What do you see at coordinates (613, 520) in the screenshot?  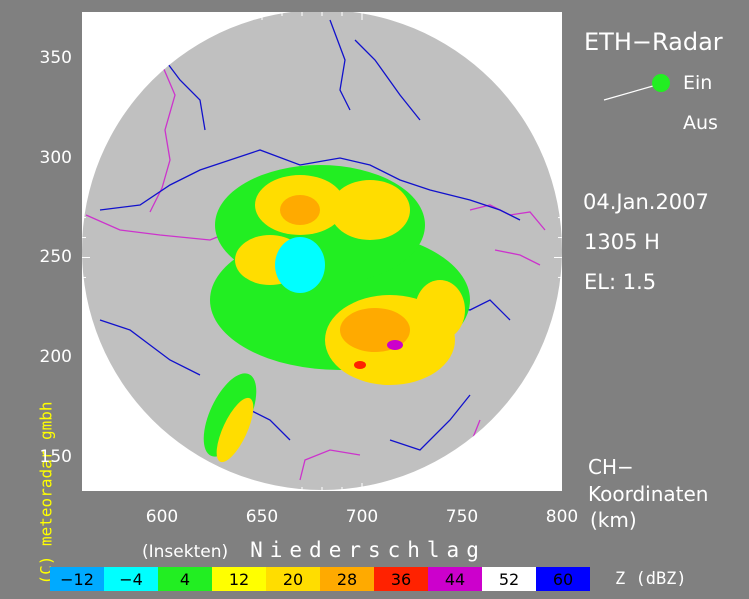 I see `coords-label-line3: (km)` at bounding box center [613, 520].